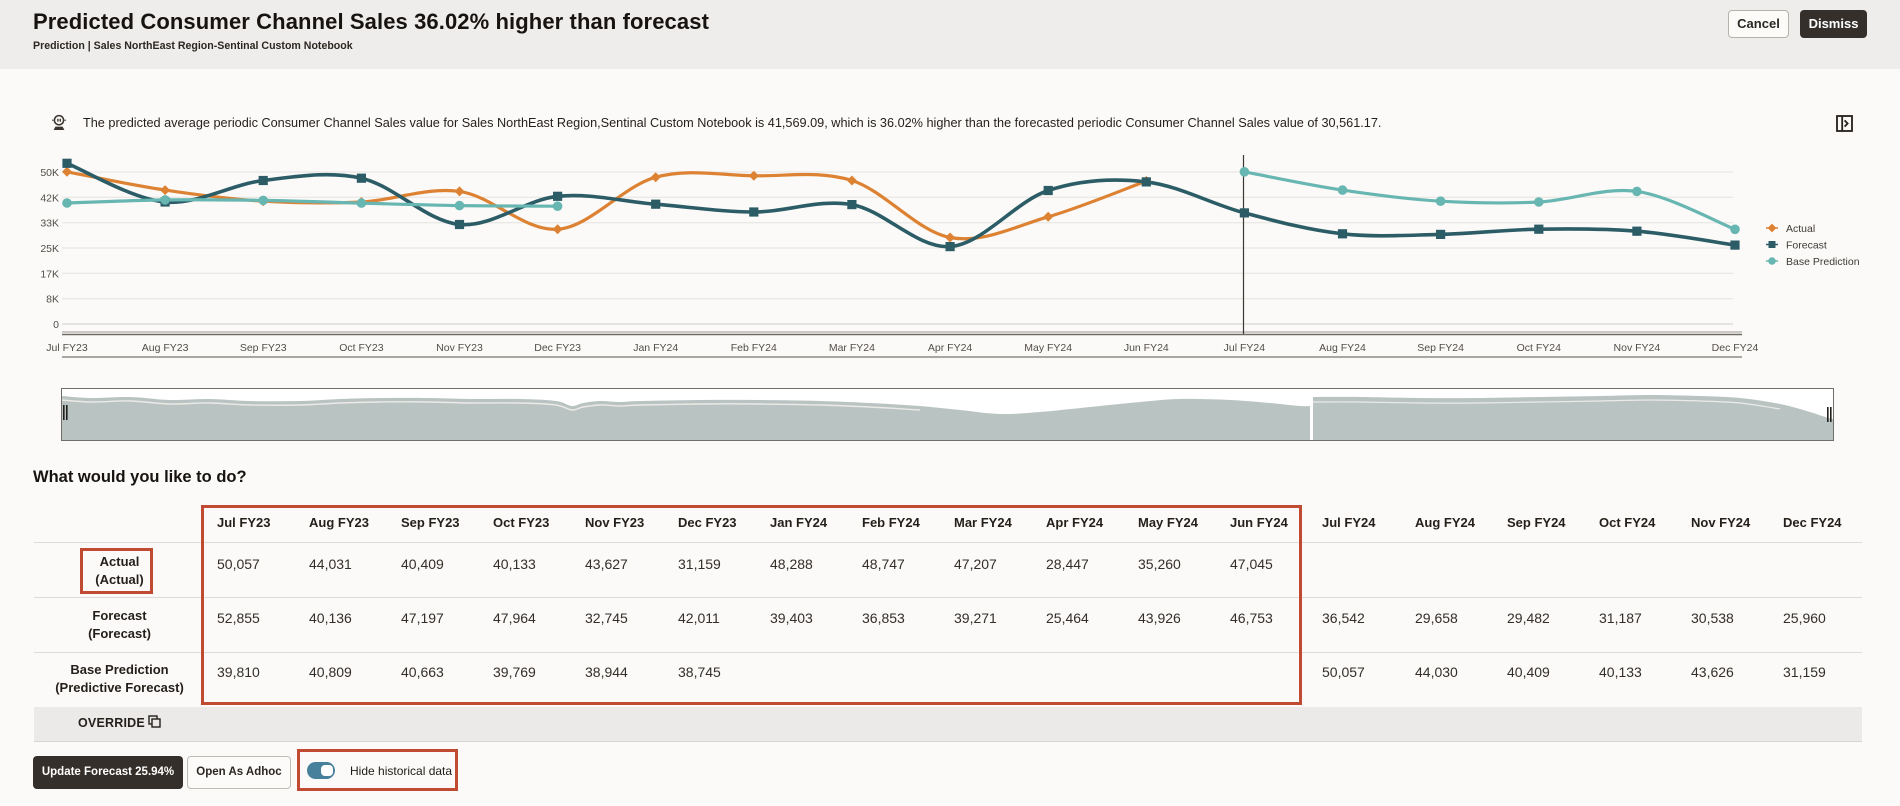 The height and width of the screenshot is (806, 1900). I want to click on svg-text: Aug FY24, so click(1342, 348).